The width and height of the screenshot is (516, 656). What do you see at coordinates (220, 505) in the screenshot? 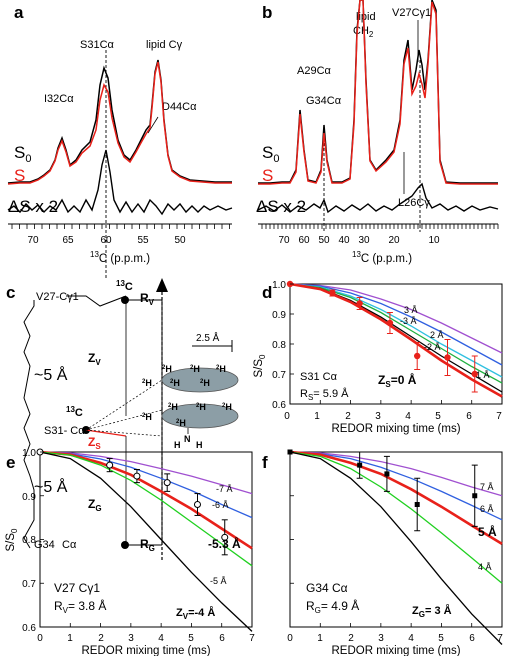
I see `e-curve-label: -6 Å` at bounding box center [220, 505].